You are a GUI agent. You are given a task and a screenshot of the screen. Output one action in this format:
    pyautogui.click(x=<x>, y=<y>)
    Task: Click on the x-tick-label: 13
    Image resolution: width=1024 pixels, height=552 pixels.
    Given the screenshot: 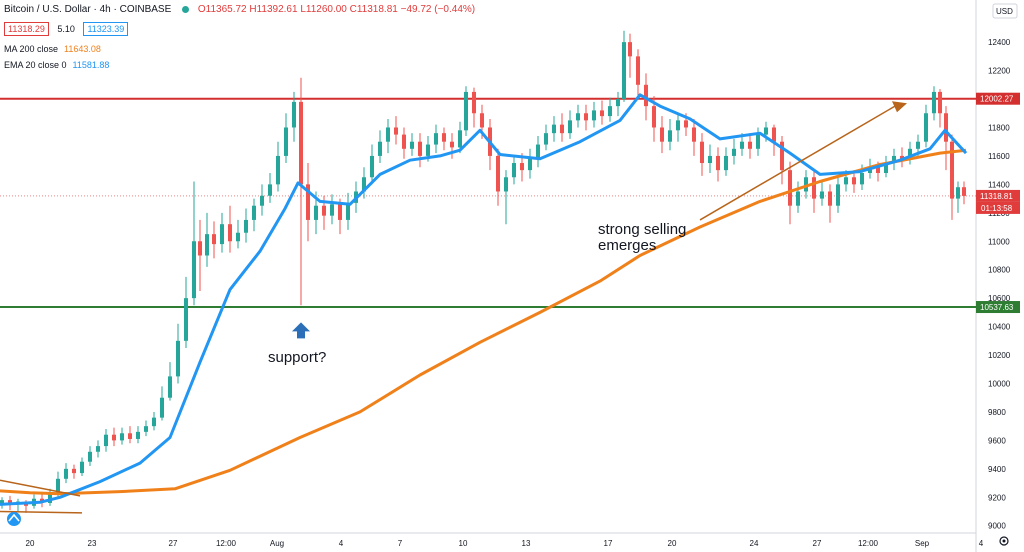 What is the action you would take?
    pyautogui.click(x=526, y=543)
    